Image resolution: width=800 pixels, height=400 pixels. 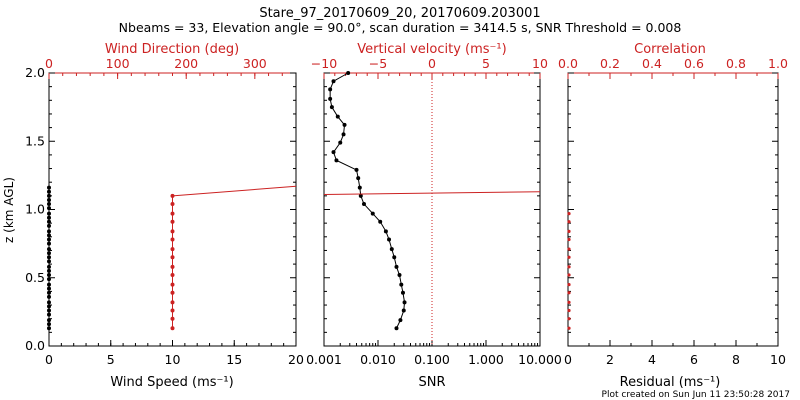 I want to click on vertical-velocity-axis-label: Vertical velocity (ms⁻¹), so click(x=431, y=49).